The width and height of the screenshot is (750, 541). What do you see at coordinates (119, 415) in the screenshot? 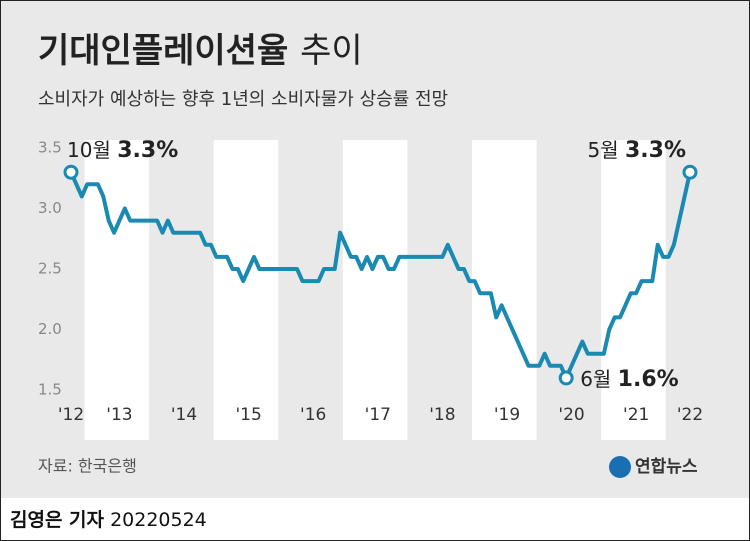
I see `x-tick-label: '13` at bounding box center [119, 415].